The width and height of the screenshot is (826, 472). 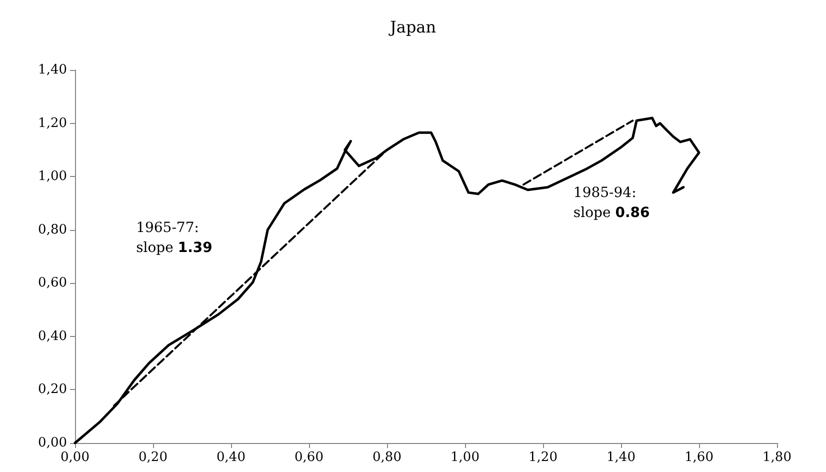 What do you see at coordinates (52, 176) in the screenshot?
I see `y-tick-label: 1,00` at bounding box center [52, 176].